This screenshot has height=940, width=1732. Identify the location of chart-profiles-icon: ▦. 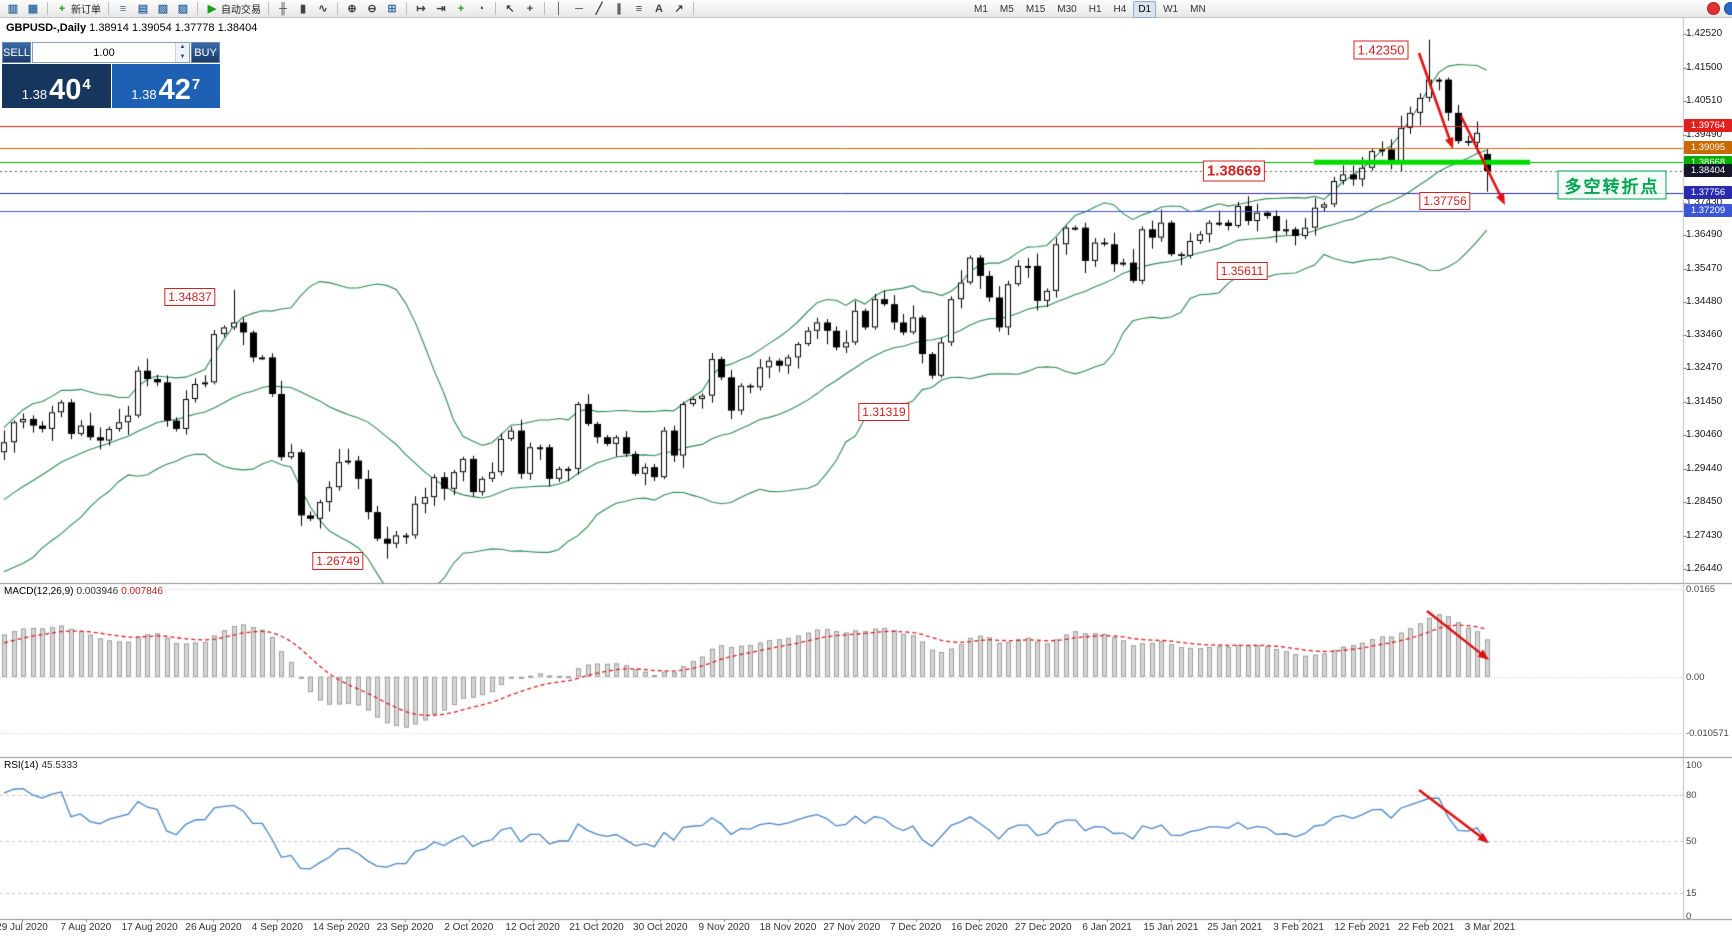
(33, 9).